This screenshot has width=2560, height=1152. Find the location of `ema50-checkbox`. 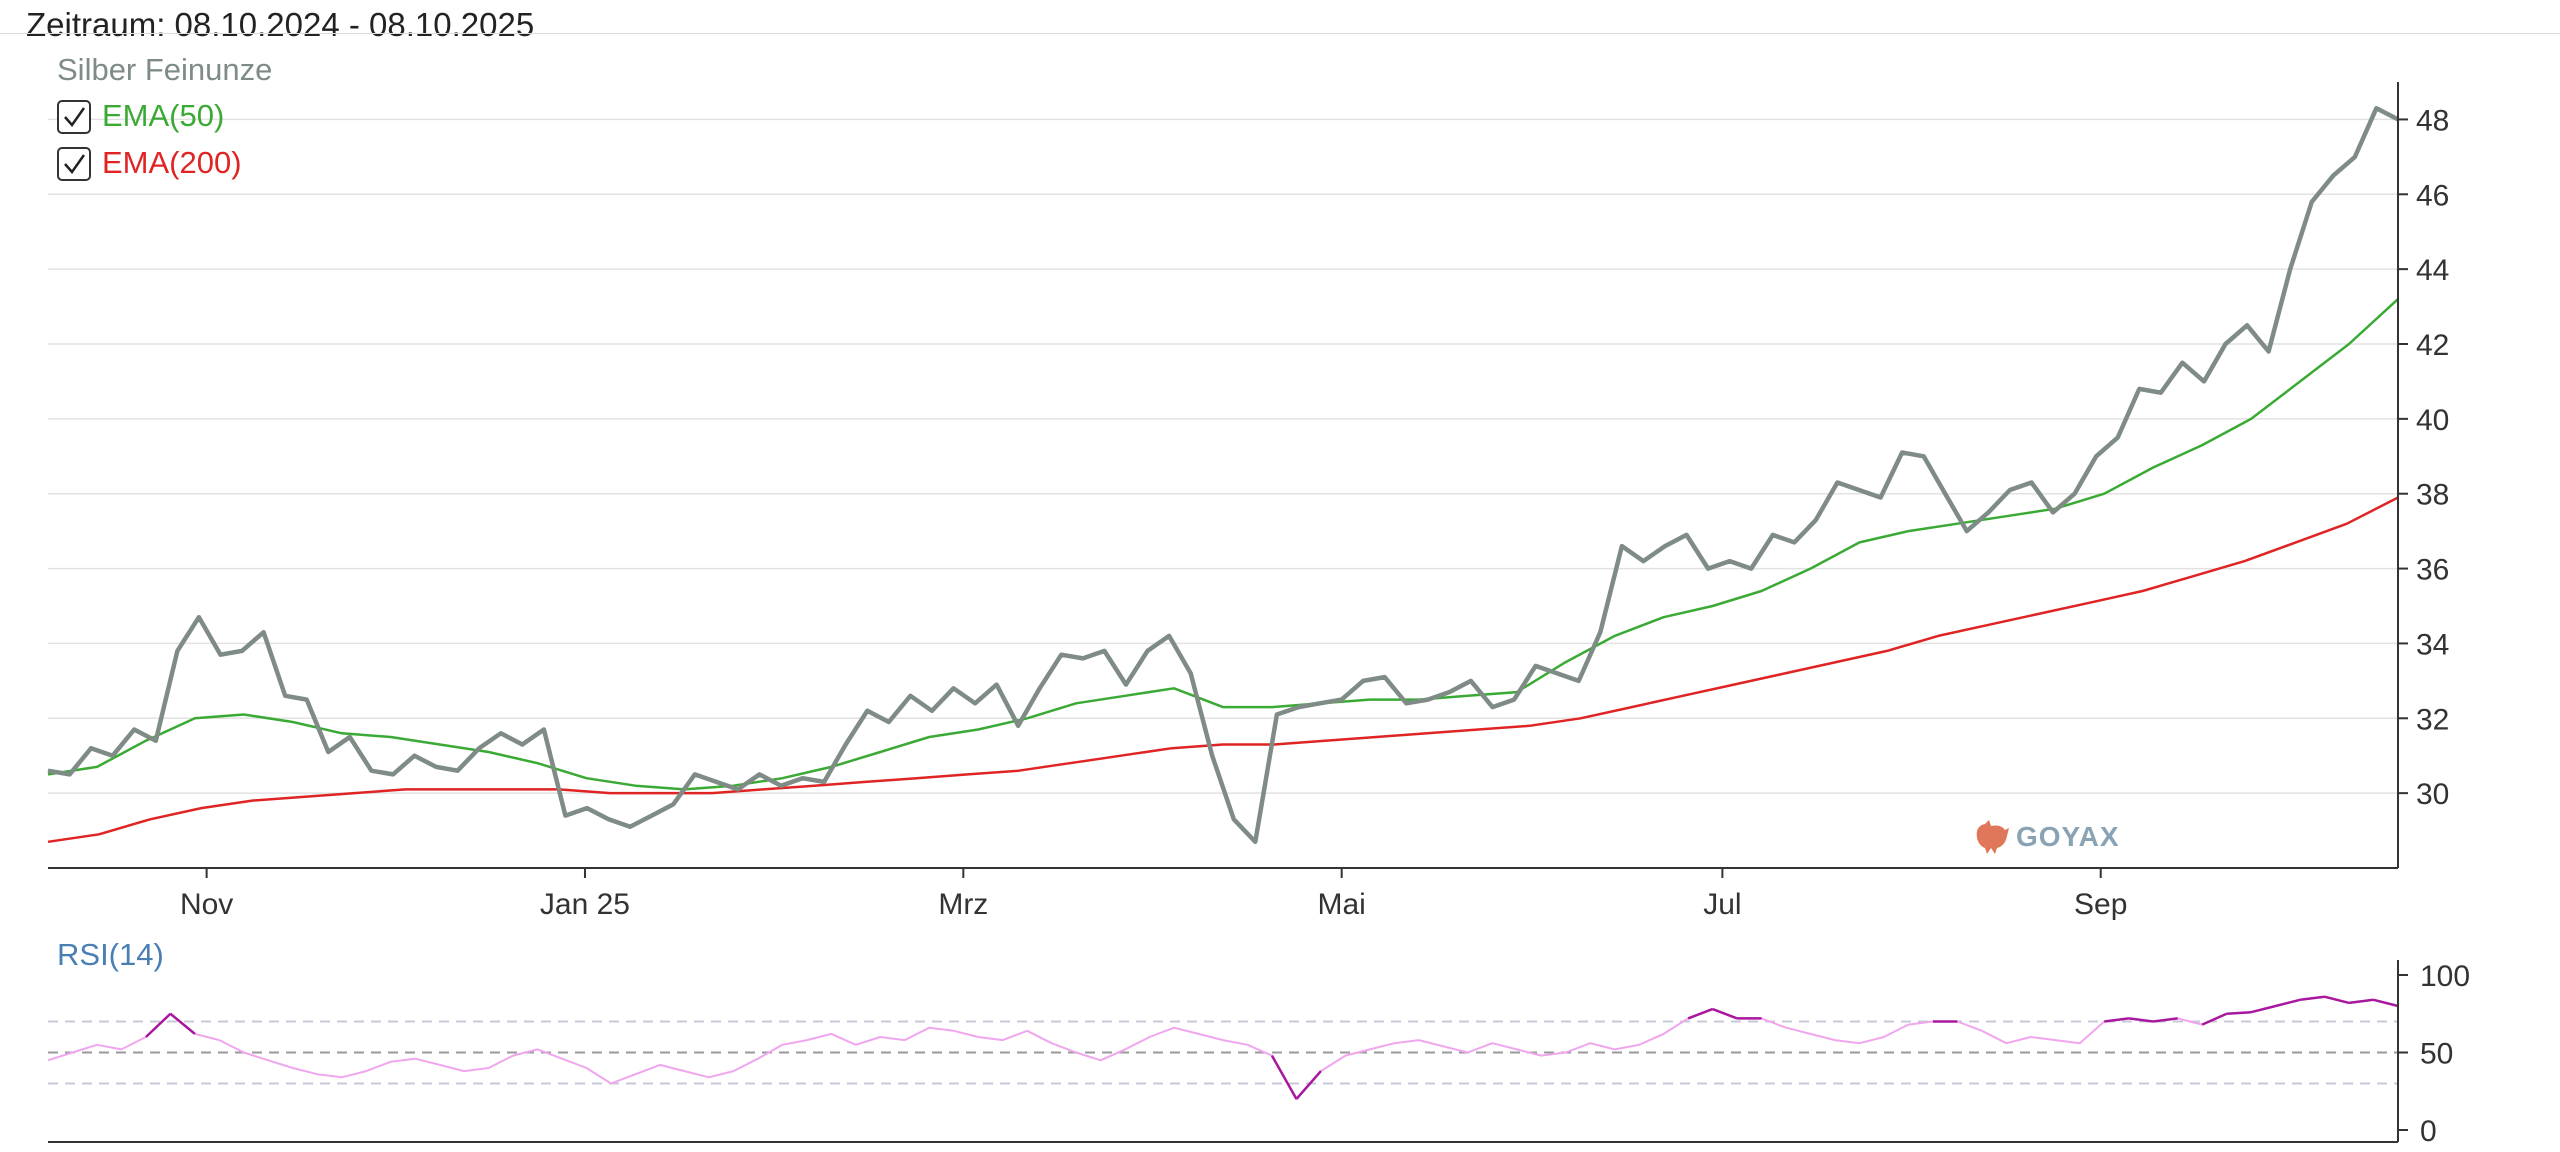

ema50-checkbox is located at coordinates (74, 117).